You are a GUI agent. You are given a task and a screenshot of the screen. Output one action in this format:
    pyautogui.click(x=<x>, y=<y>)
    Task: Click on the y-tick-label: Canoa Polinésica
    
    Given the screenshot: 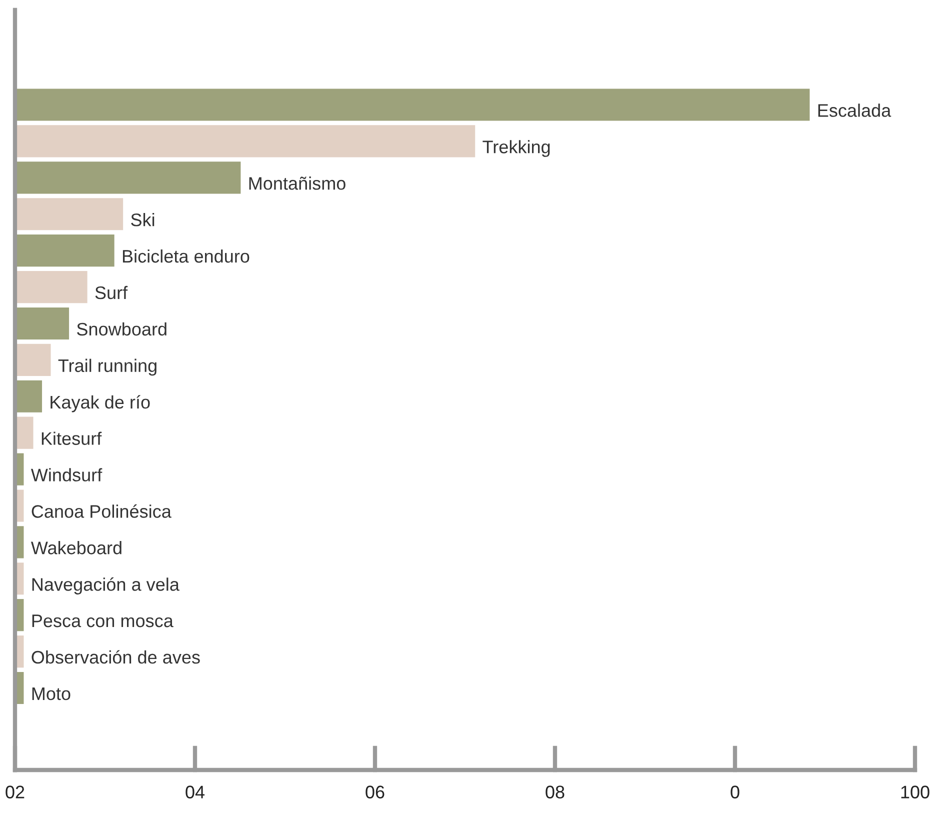 What is the action you would take?
    pyautogui.click(x=102, y=511)
    